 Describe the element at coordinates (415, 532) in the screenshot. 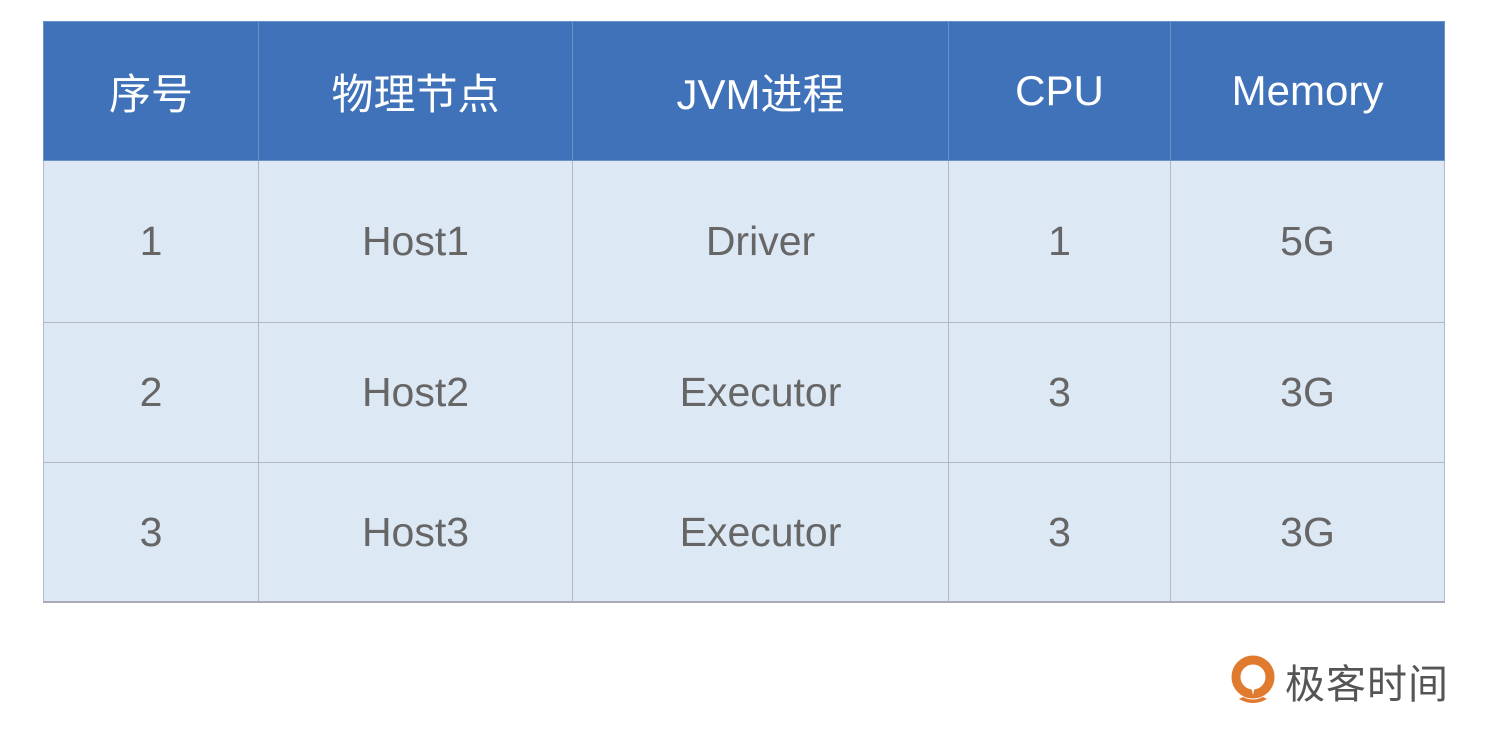

I see `cell-node: Host3` at that location.